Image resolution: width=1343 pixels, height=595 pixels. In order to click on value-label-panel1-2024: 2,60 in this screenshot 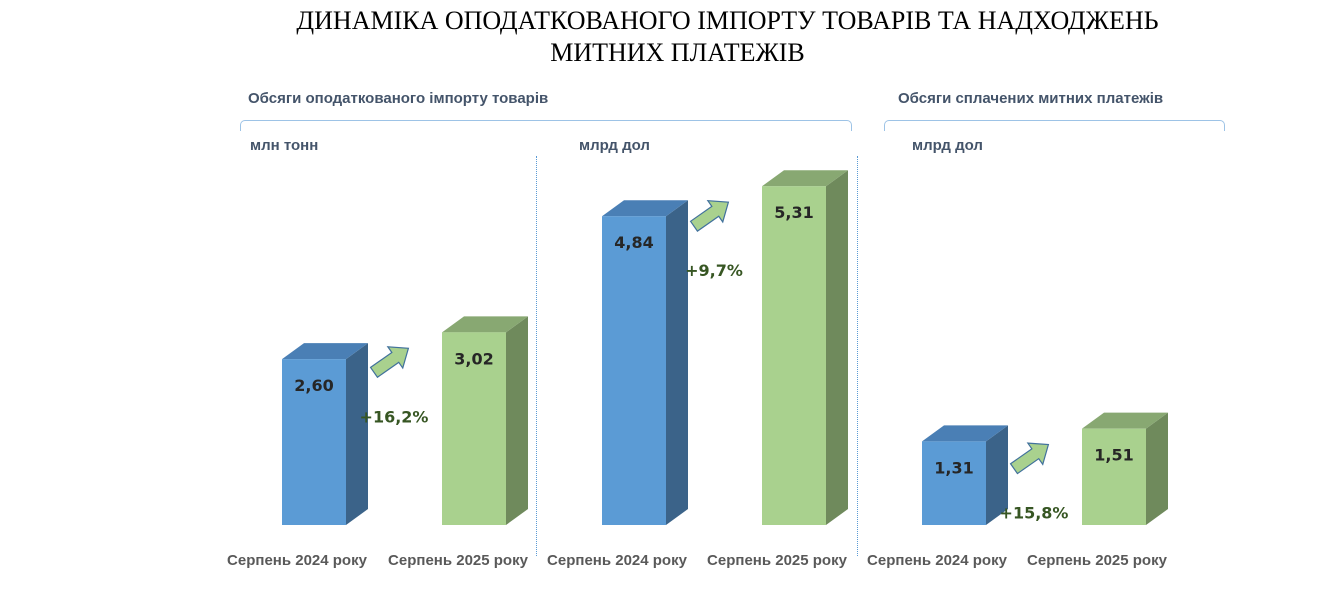, I will do `click(313, 385)`.